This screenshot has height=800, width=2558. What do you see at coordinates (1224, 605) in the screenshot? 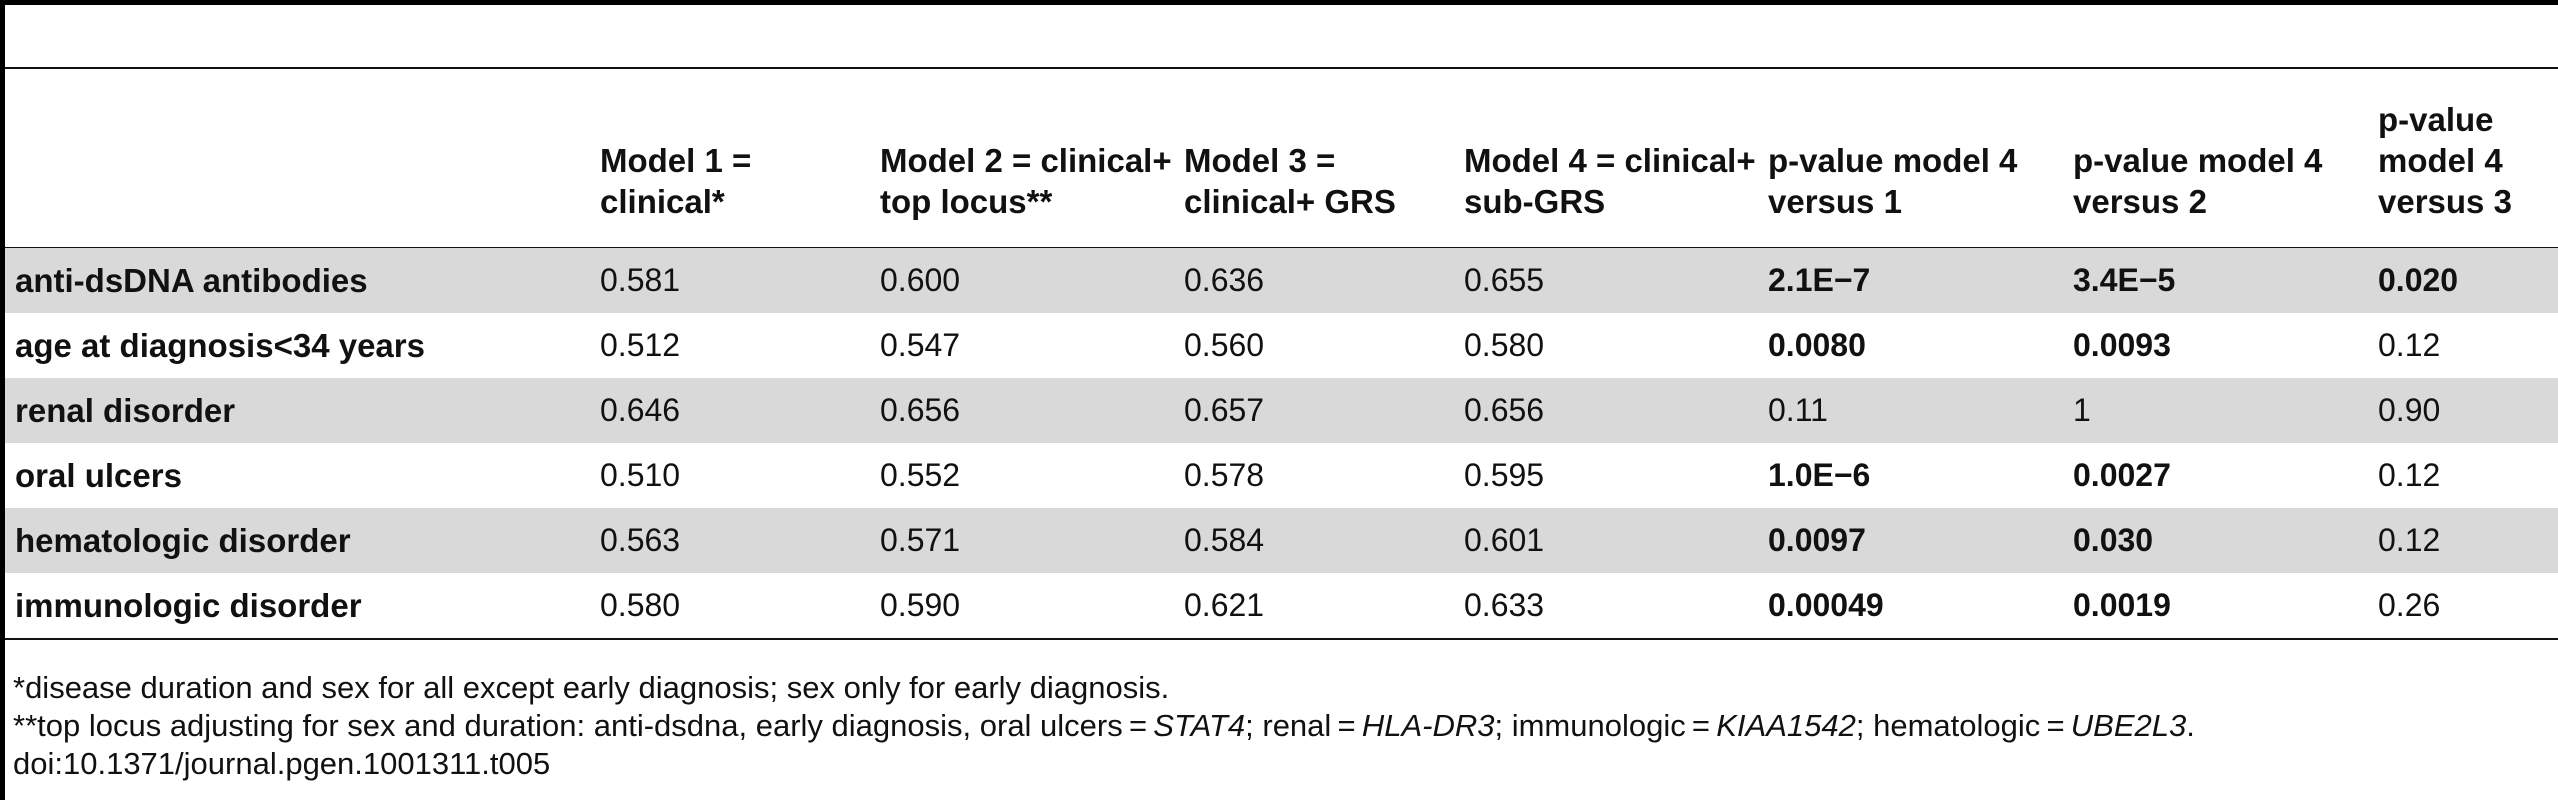
I see `table-cell: 0.621` at bounding box center [1224, 605].